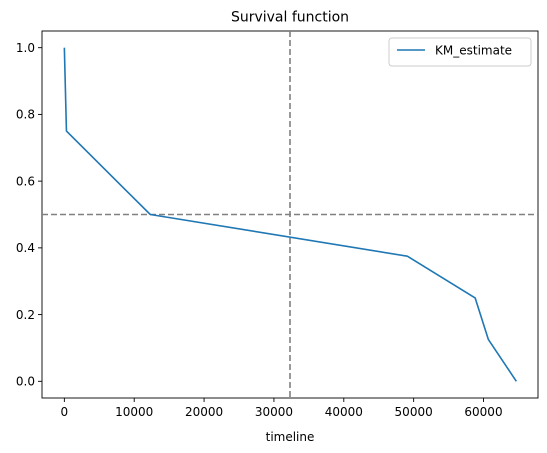 This screenshot has width=547, height=453. What do you see at coordinates (344, 412) in the screenshot?
I see `x-tick-label: 40000` at bounding box center [344, 412].